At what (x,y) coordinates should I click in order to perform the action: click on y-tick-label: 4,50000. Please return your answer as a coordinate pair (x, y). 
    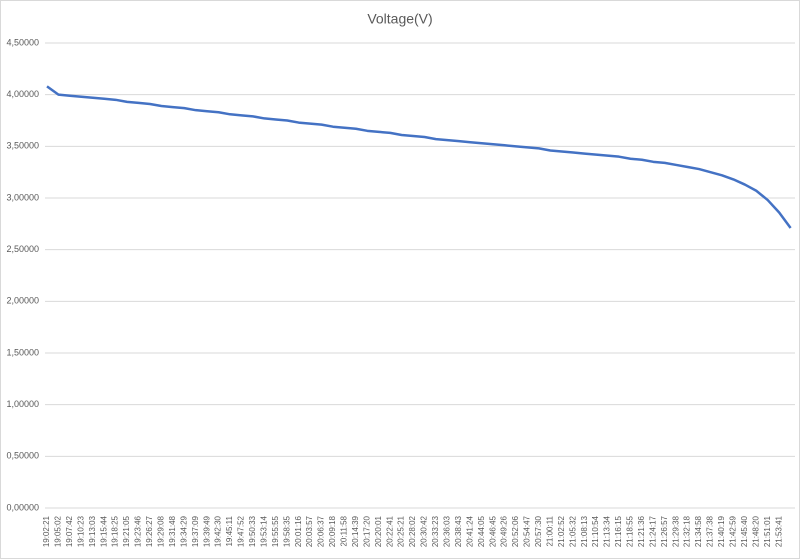
    Looking at the image, I should click on (22, 42).